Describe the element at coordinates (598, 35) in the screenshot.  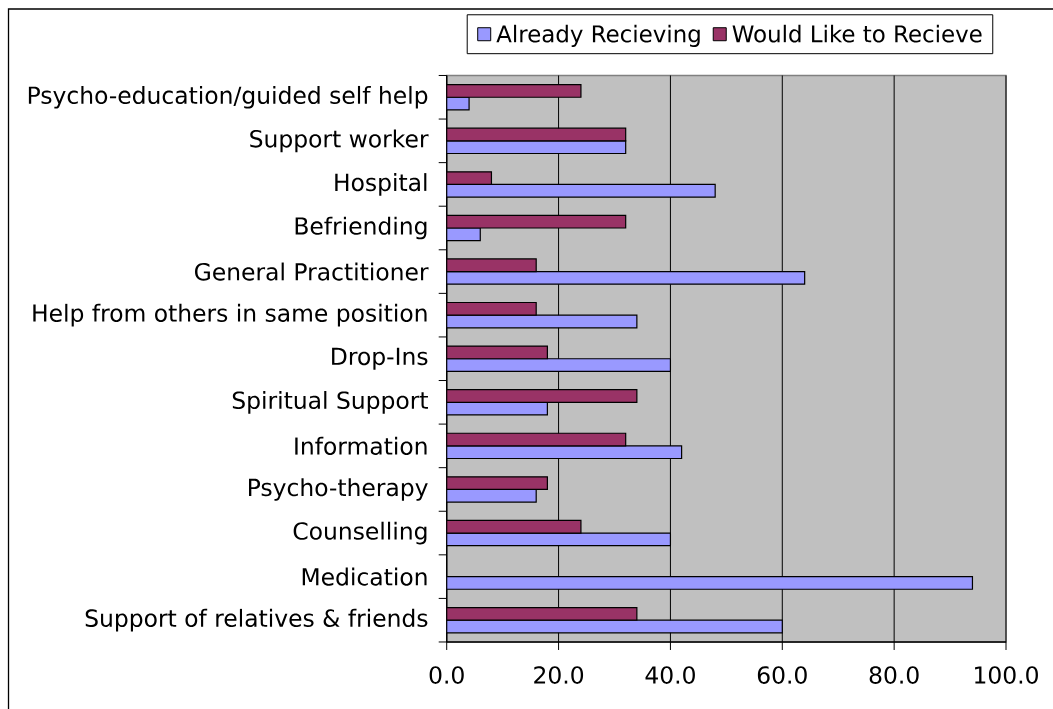
I see `legend-label: Already Recieving` at that location.